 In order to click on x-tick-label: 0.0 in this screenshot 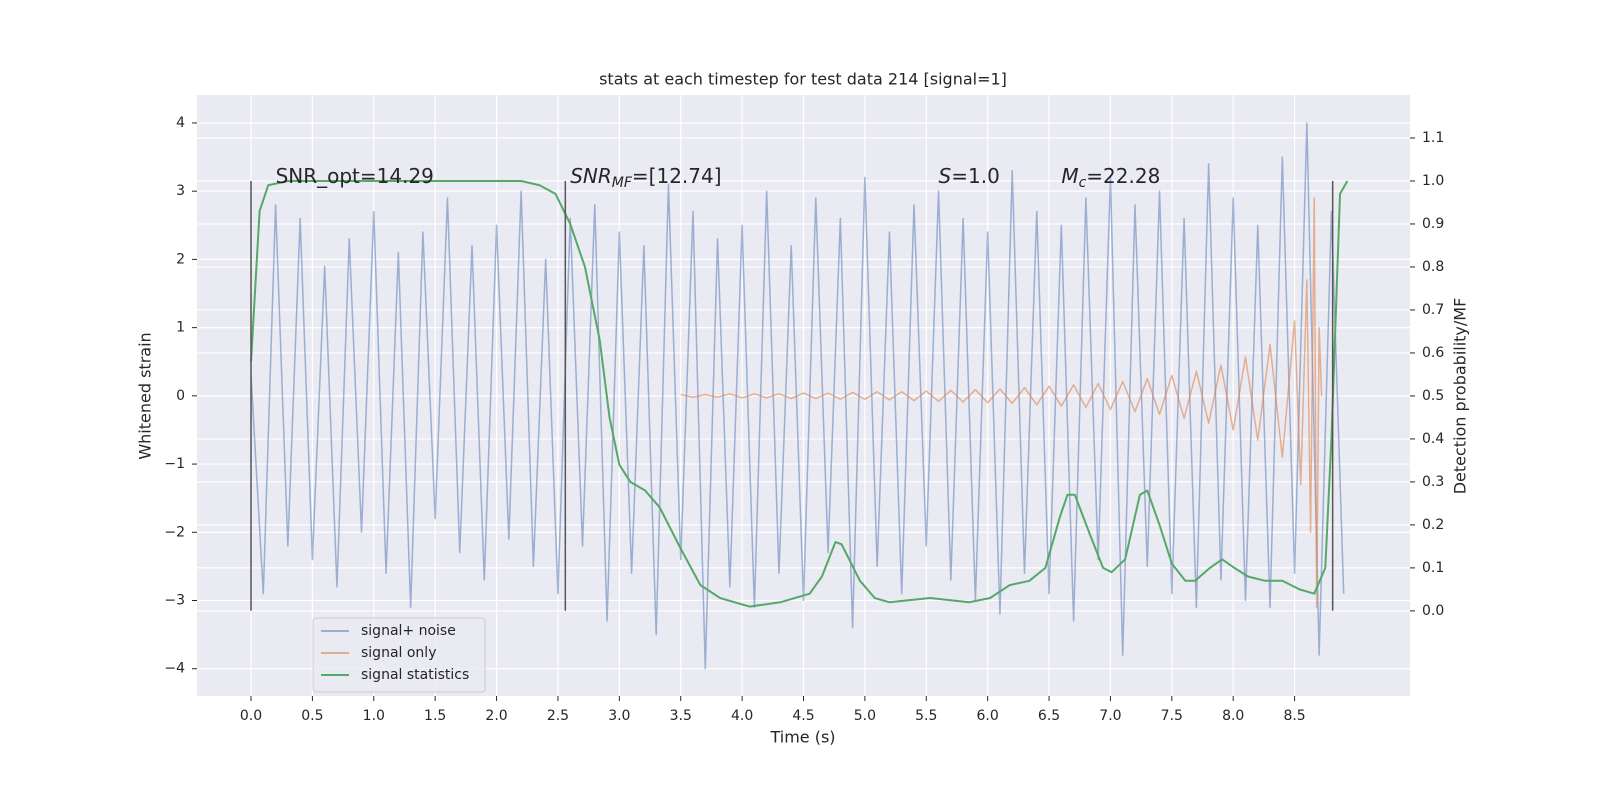, I will do `click(251, 716)`.